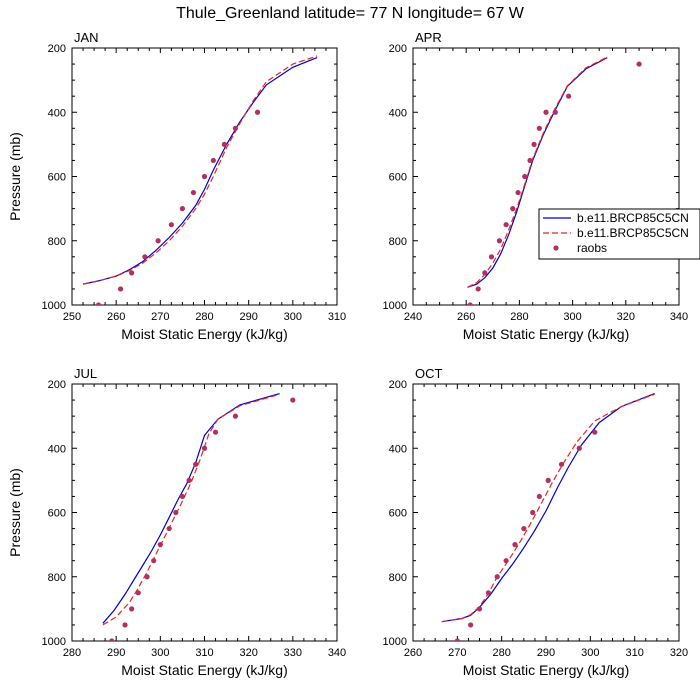  Describe the element at coordinates (293, 317) in the screenshot. I see `x-tick-label: 300` at that location.